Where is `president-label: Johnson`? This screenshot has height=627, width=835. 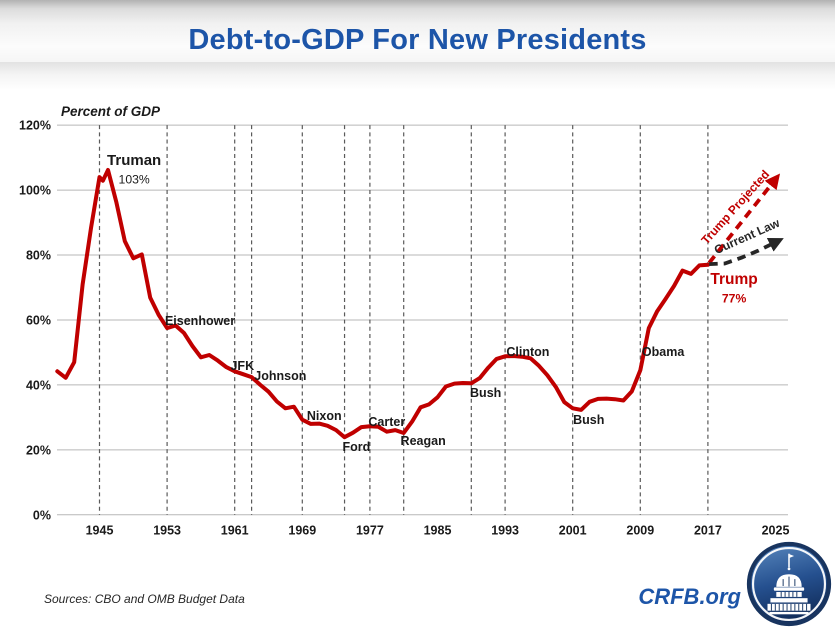 president-label: Johnson is located at coordinates (280, 376).